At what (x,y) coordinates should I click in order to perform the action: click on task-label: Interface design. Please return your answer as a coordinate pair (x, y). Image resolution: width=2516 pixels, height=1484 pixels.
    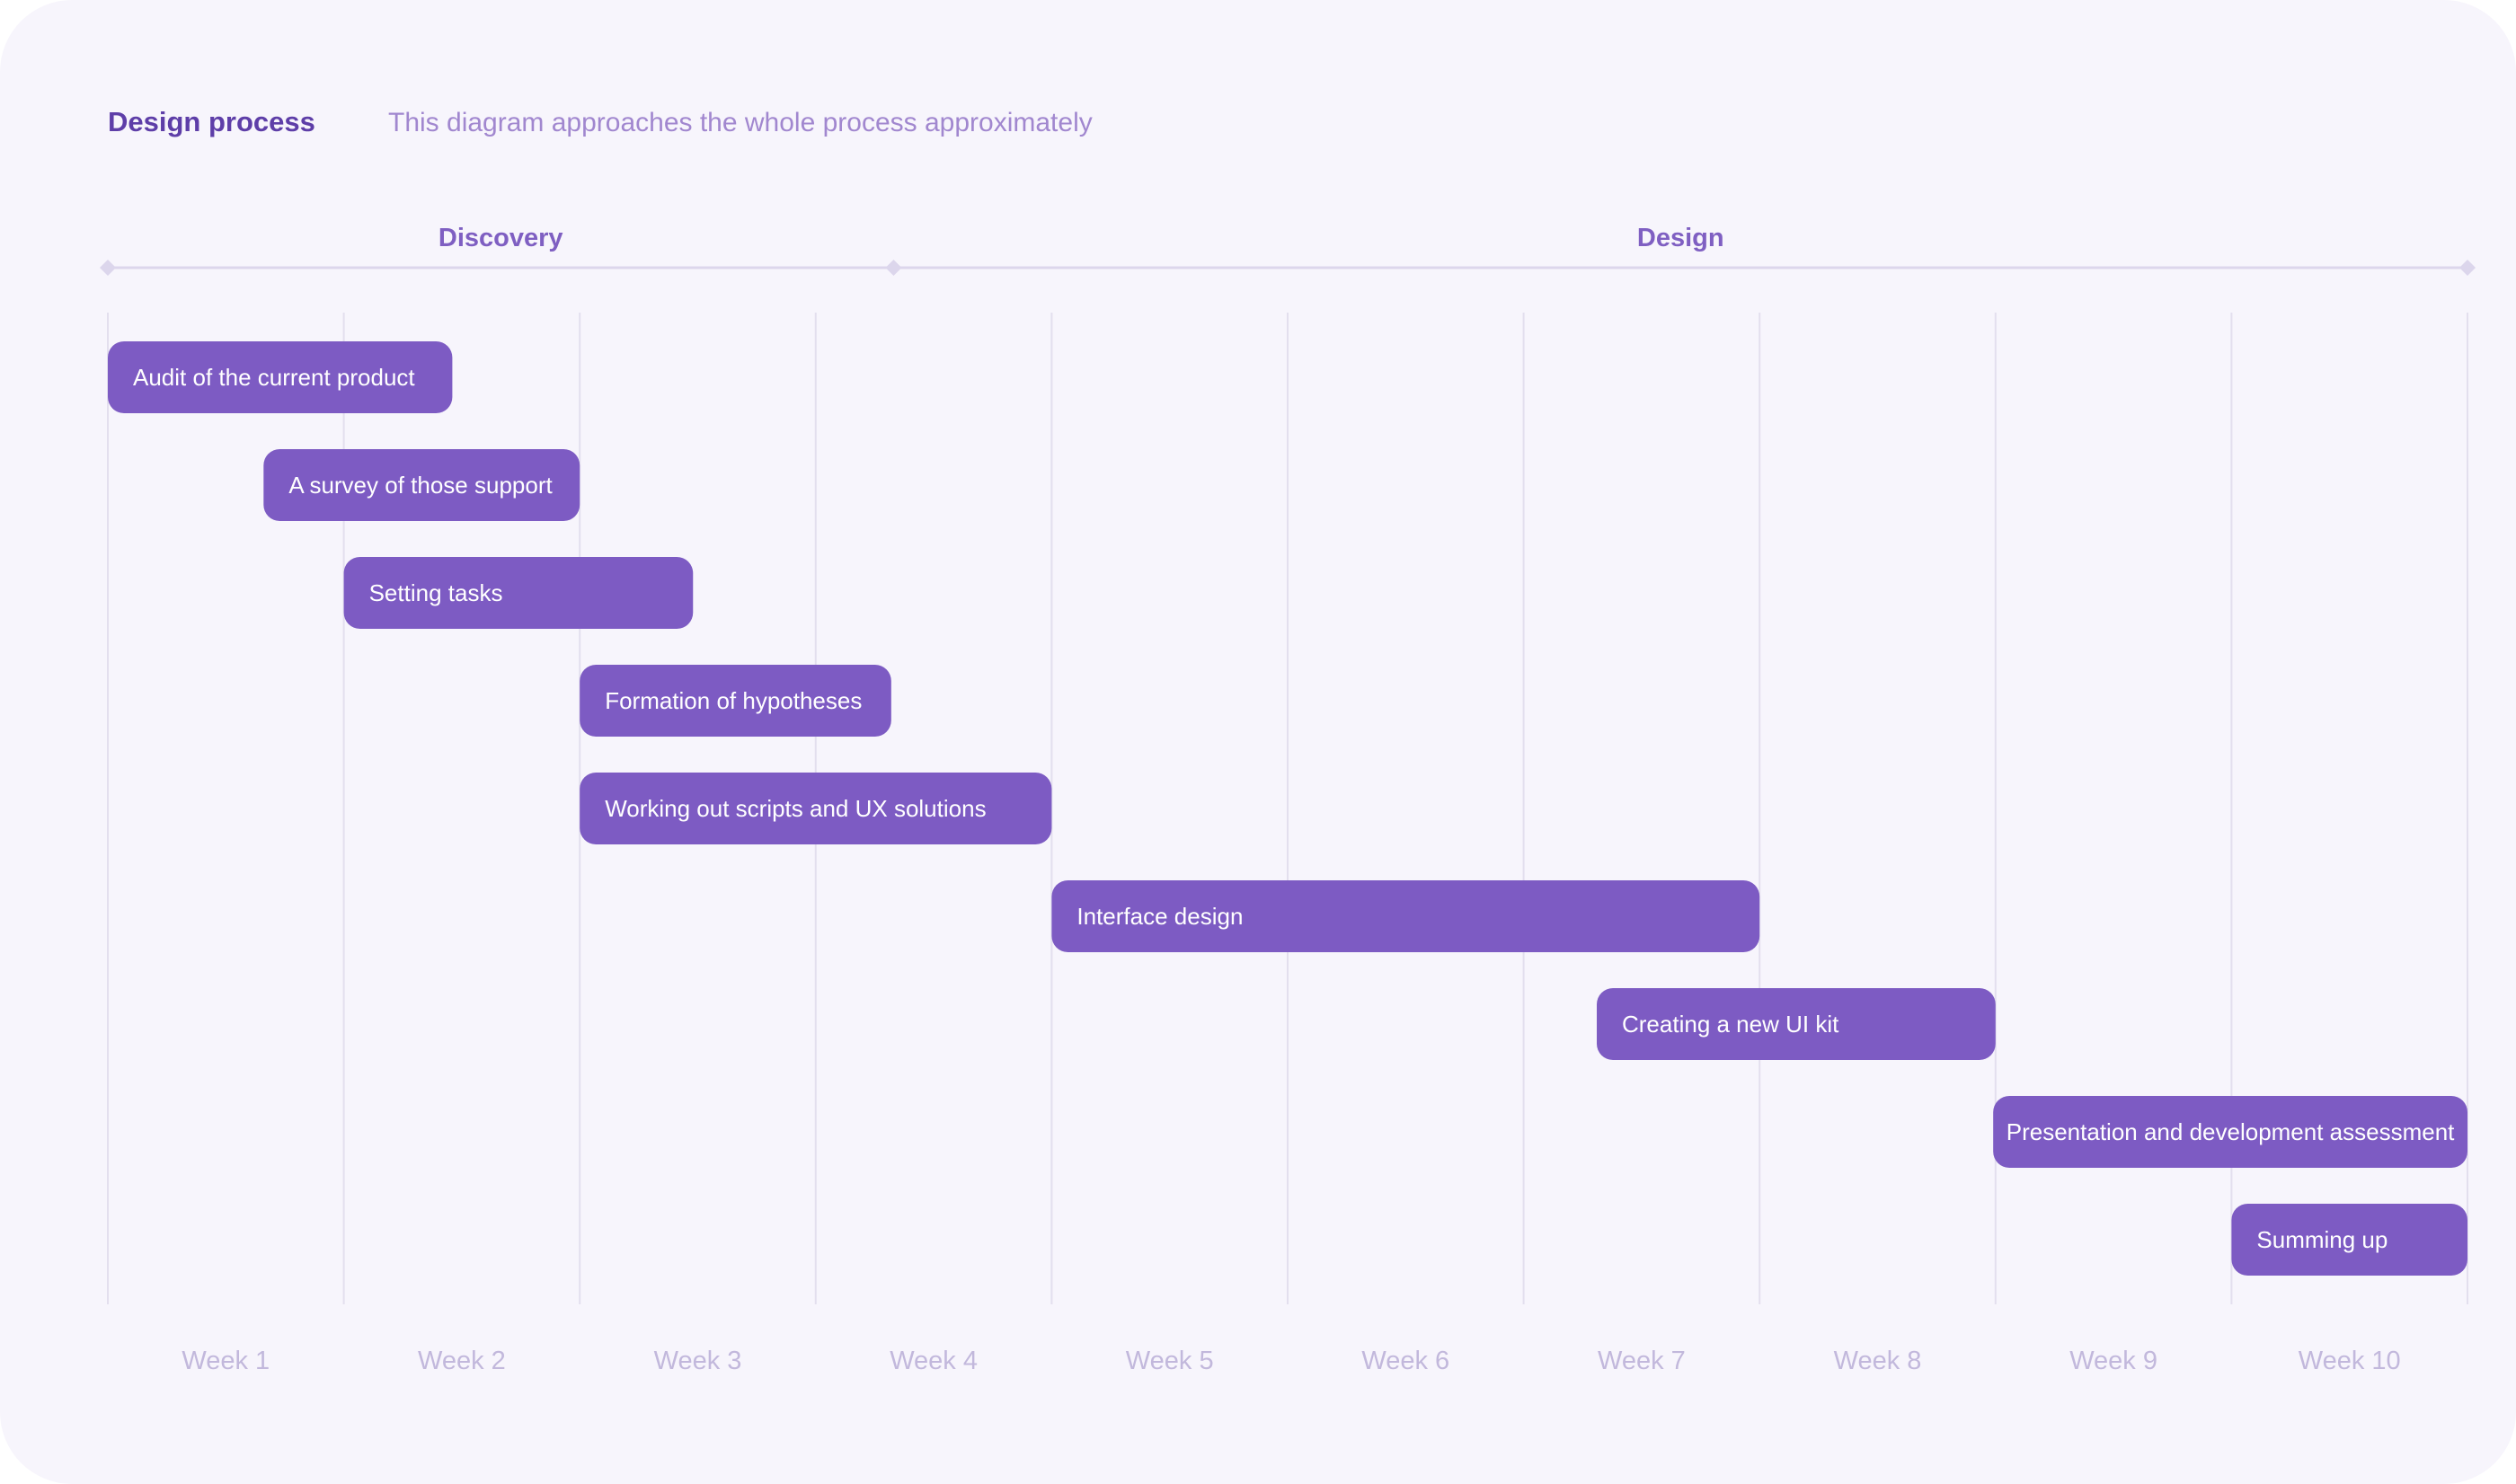
    Looking at the image, I should click on (1159, 917).